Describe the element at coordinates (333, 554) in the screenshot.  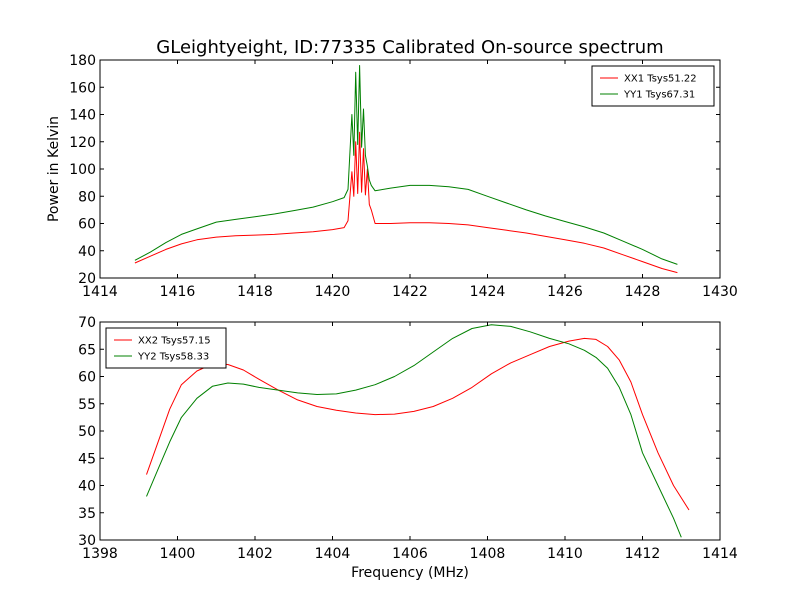
I see `bottom-x-tick-label: 1404` at that location.